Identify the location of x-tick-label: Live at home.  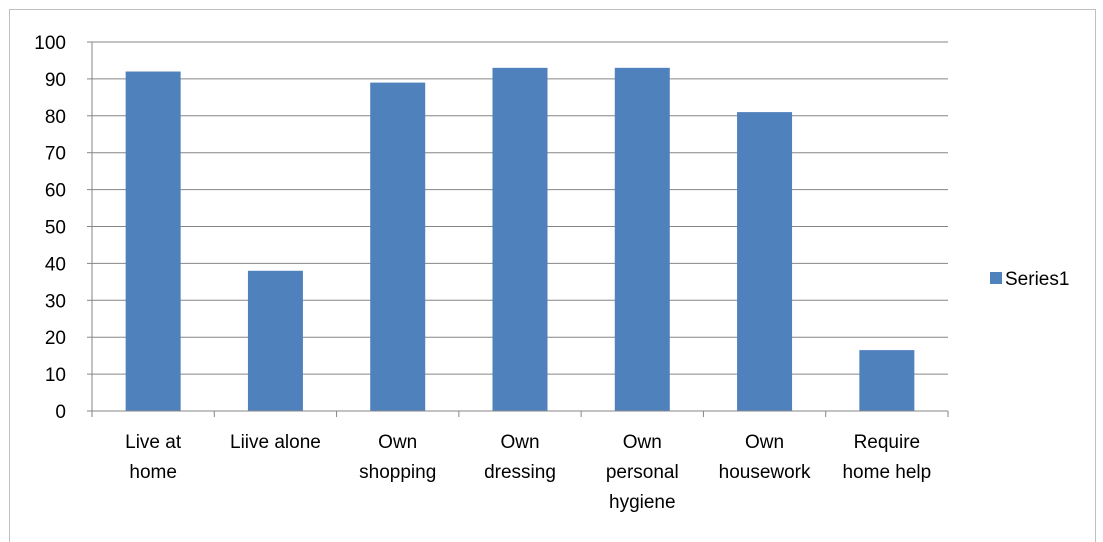
(153, 457).